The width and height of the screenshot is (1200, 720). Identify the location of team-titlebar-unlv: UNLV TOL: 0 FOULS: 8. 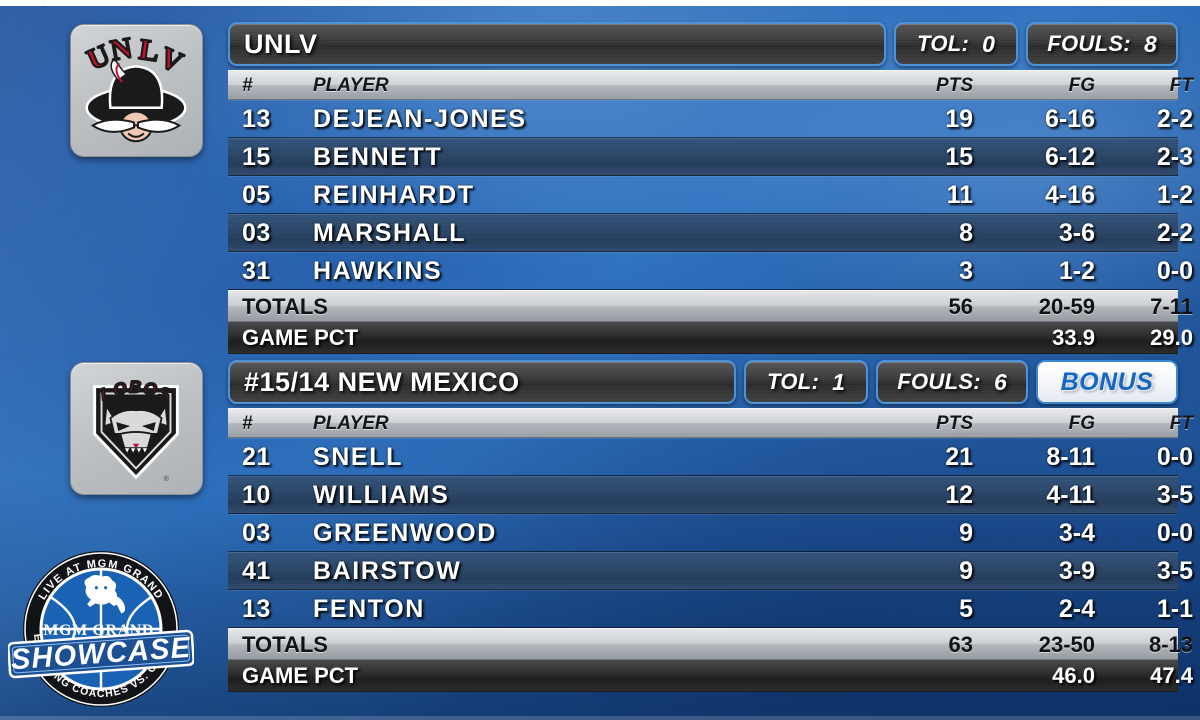
(703, 44).